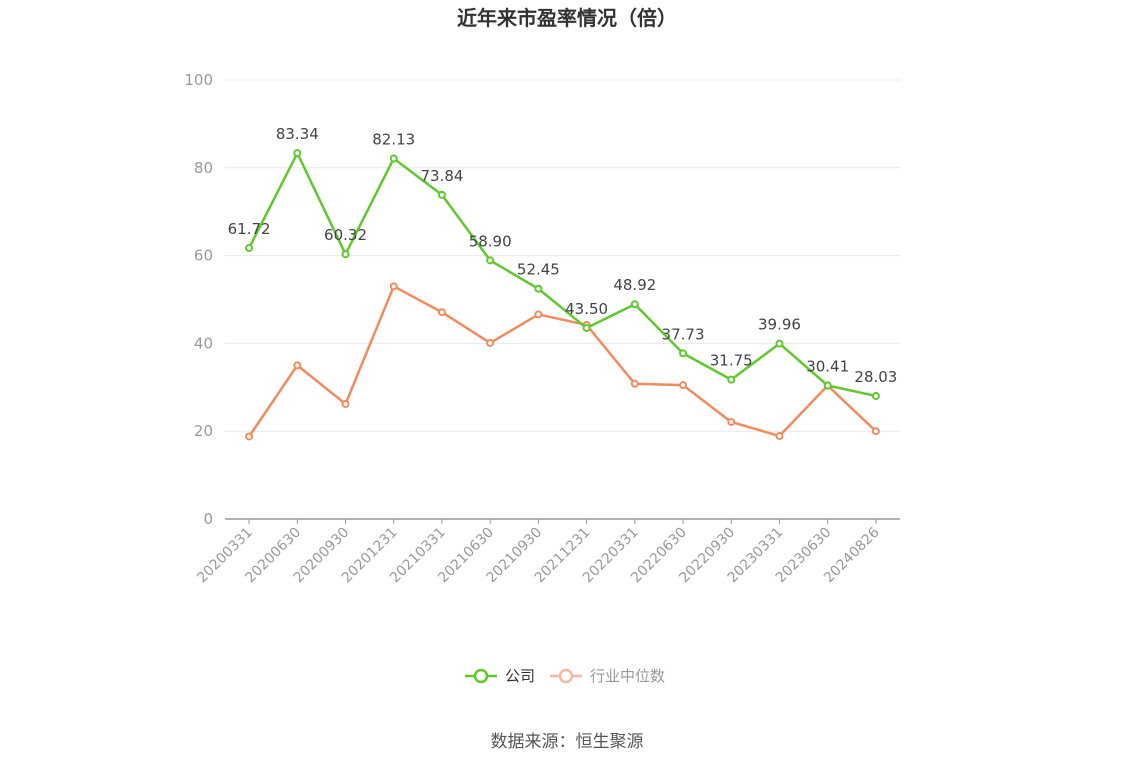 The width and height of the screenshot is (1134, 766). Describe the element at coordinates (875, 377) in the screenshot. I see `data-label: 28.03` at that location.